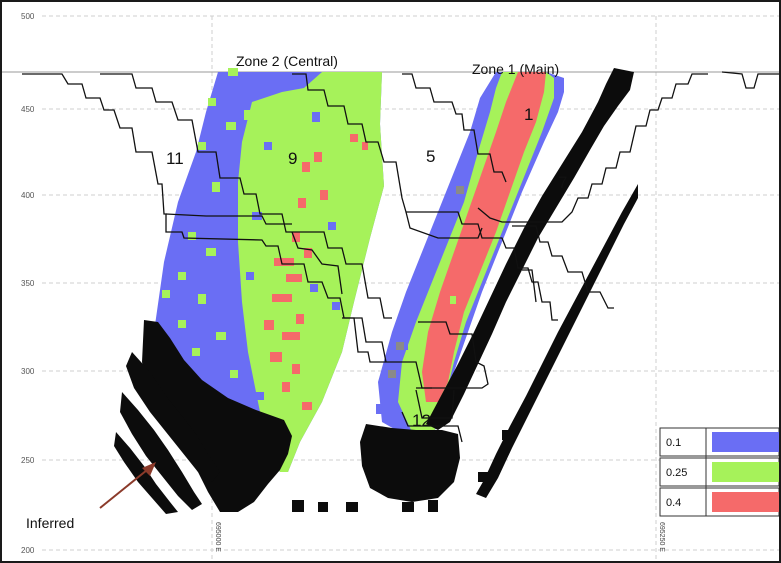 This screenshot has height=563, width=781. I want to click on legend-label: 0.1, so click(673, 443).